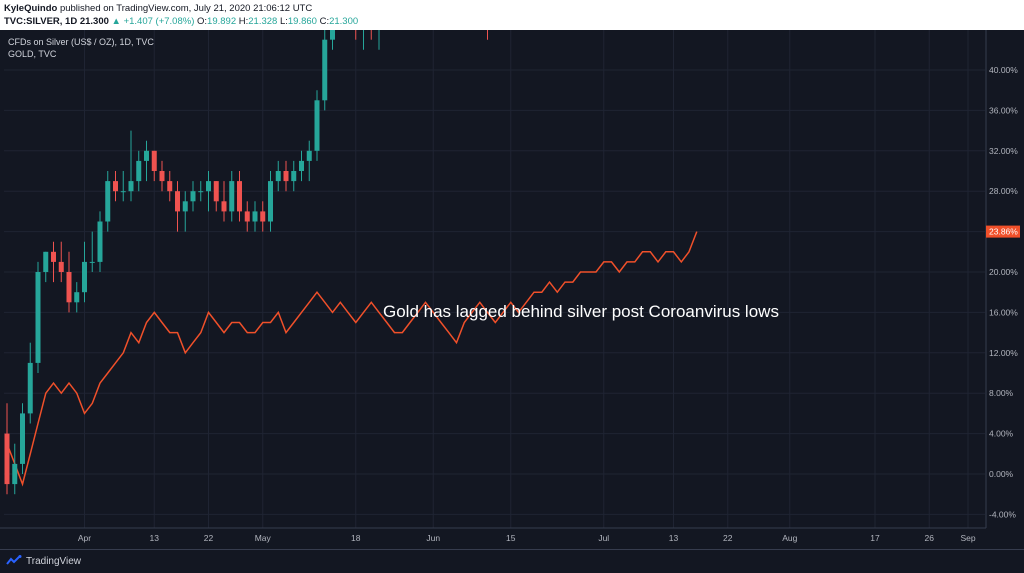  I want to click on last-price: 21.300, so click(94, 21).